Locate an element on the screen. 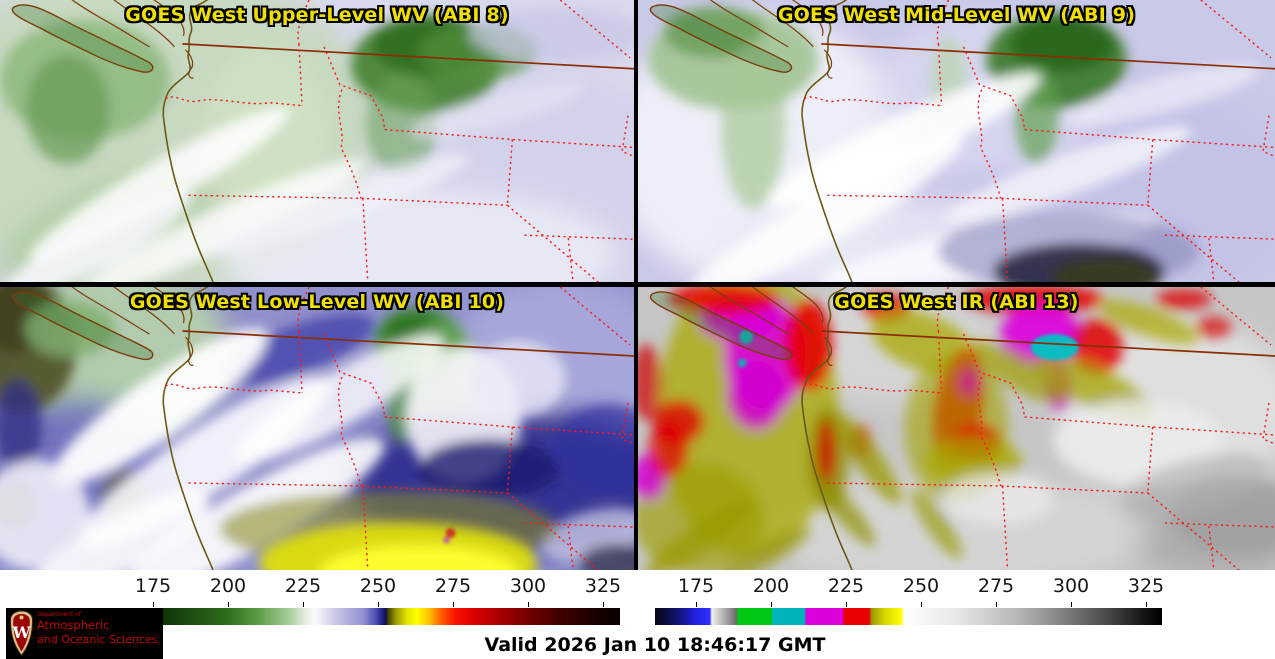 This screenshot has width=1275, height=659. panel-title-abi10: GOES West Low-Level WV (ABI 10) is located at coordinates (317, 302).